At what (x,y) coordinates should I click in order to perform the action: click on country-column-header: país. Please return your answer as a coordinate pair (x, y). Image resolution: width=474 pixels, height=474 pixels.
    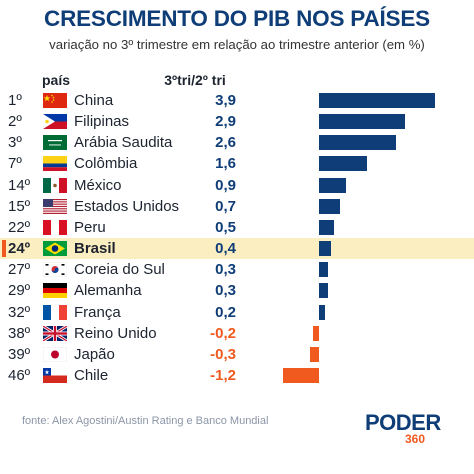
    Looking at the image, I should click on (56, 80).